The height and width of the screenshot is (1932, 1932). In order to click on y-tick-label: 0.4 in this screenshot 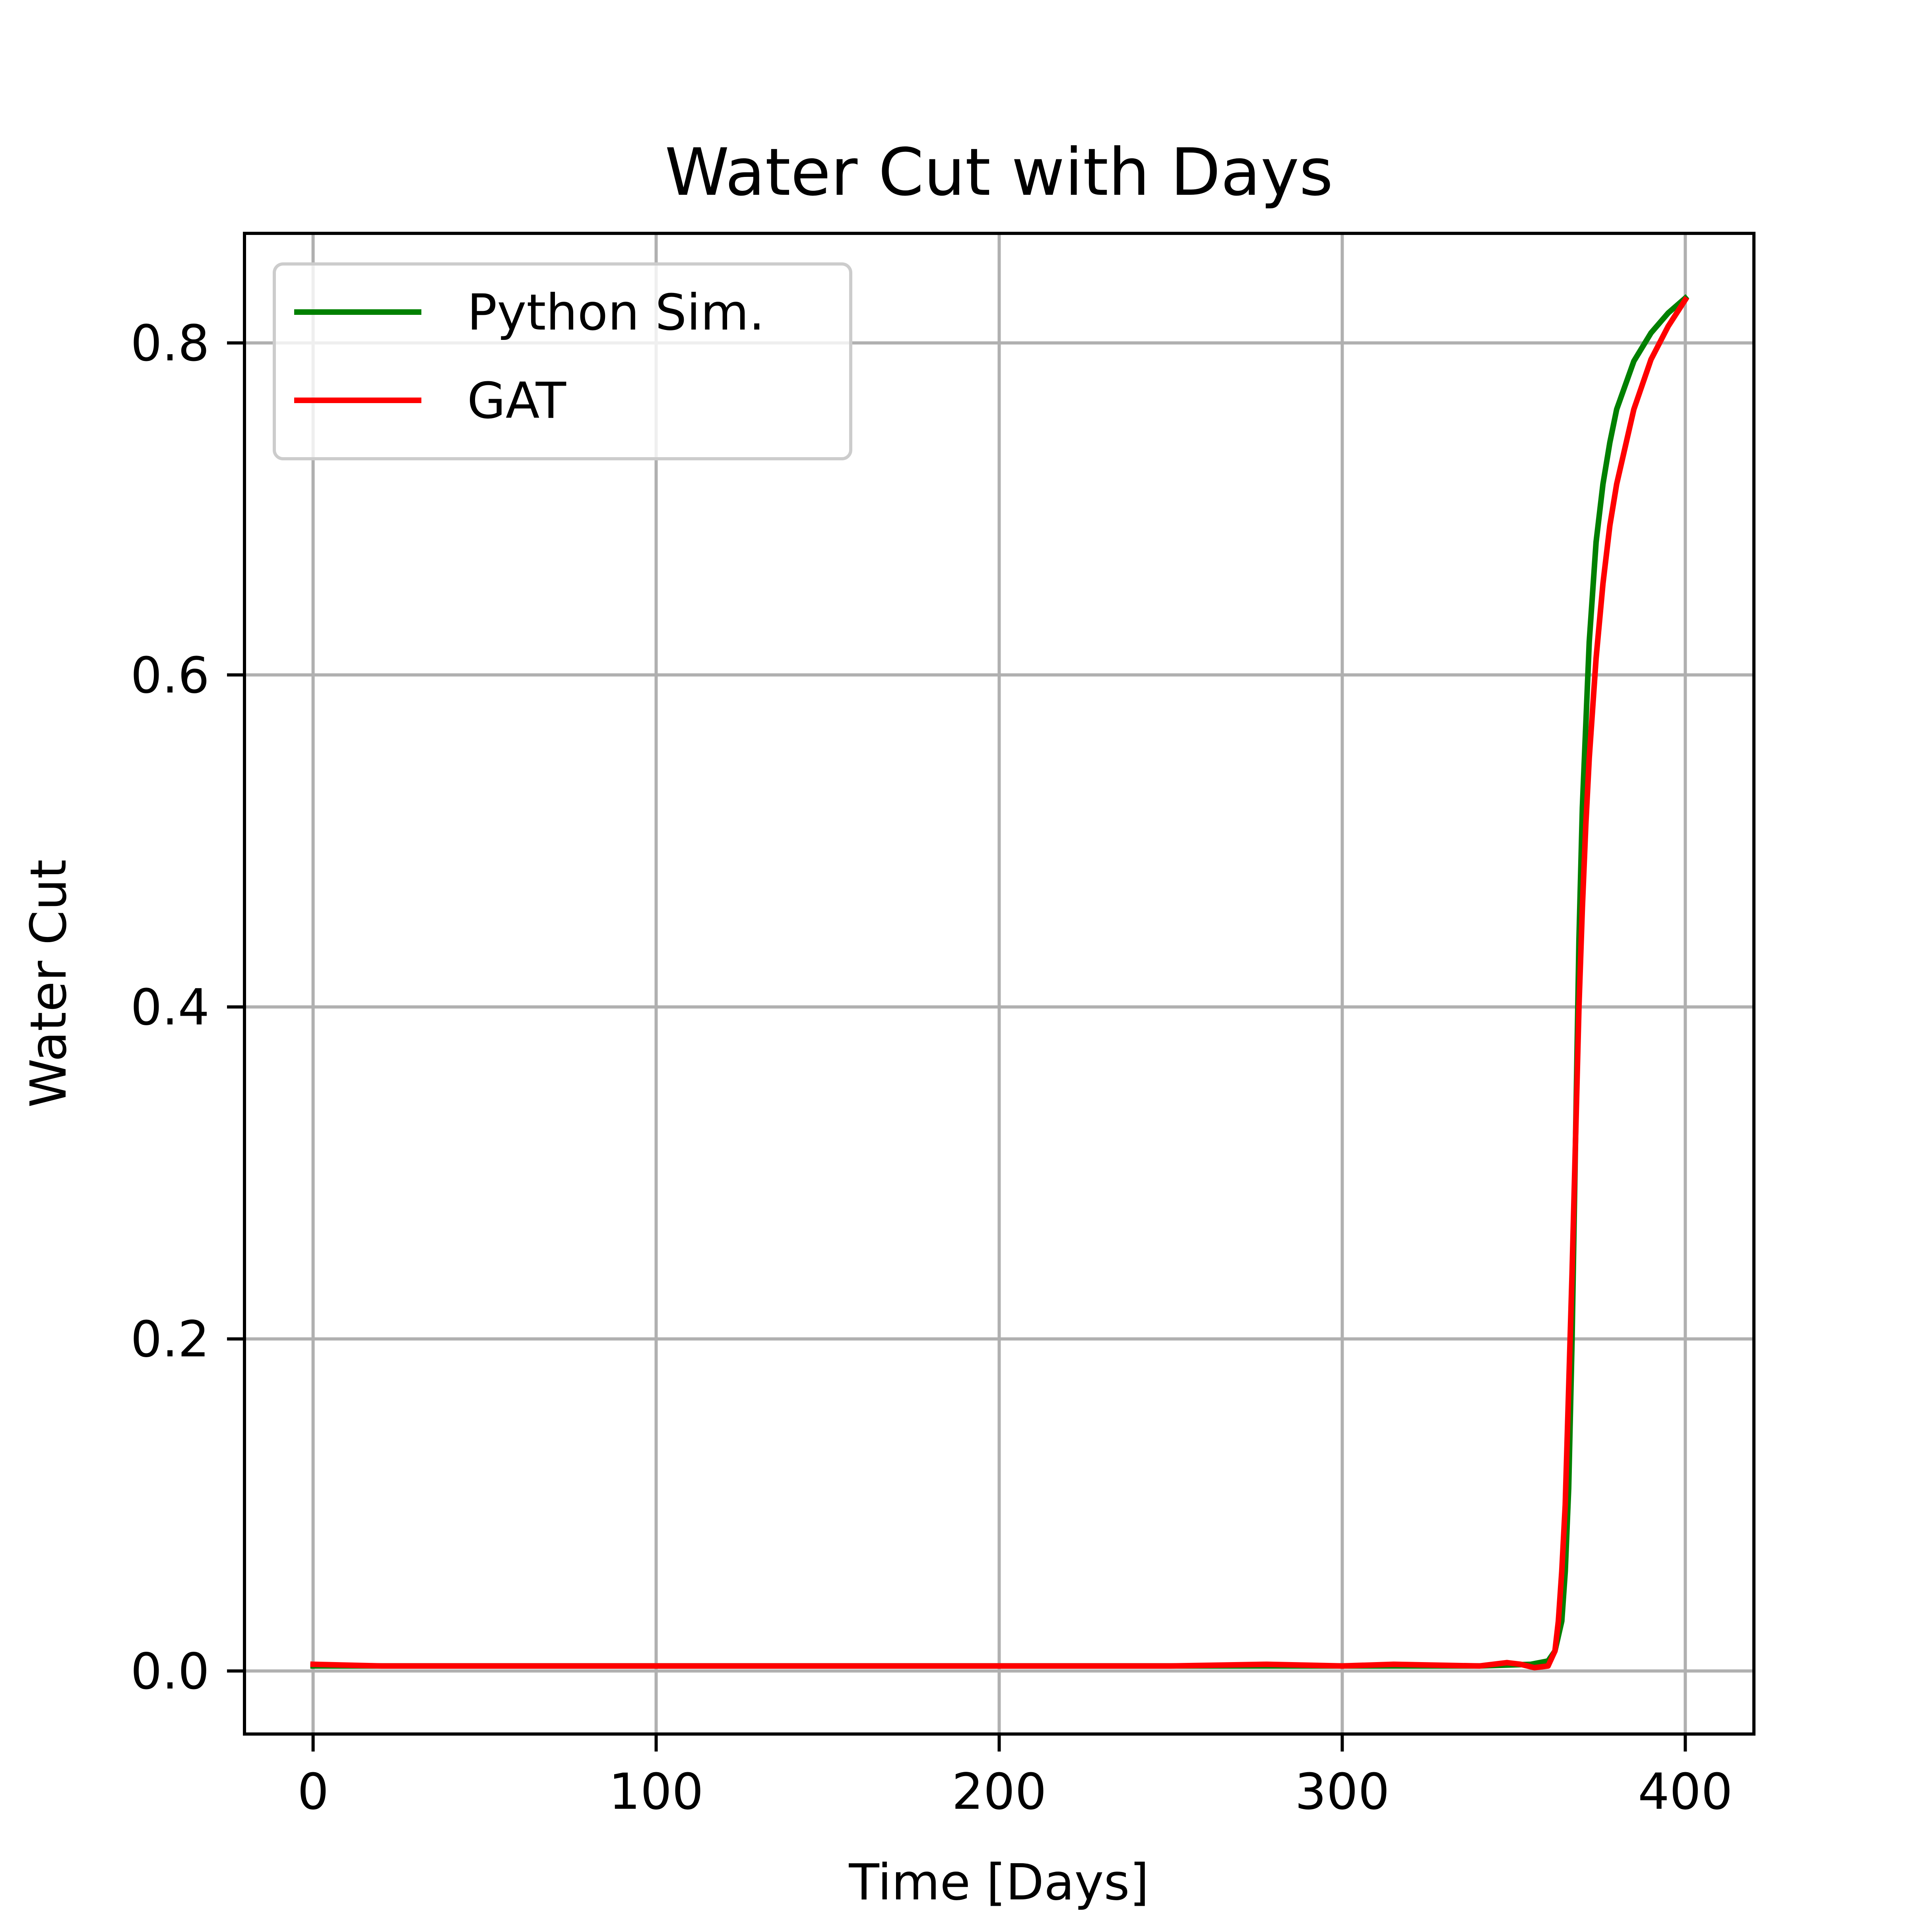, I will do `click(170, 1007)`.